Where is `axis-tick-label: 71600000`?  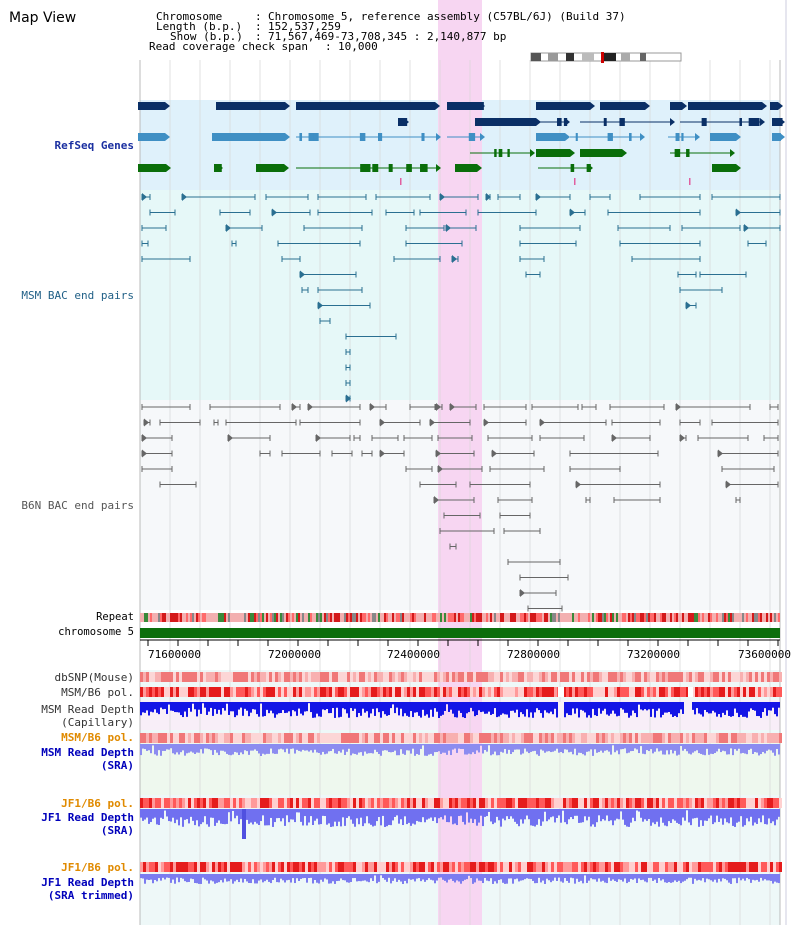 axis-tick-label: 71600000 is located at coordinates (174, 654).